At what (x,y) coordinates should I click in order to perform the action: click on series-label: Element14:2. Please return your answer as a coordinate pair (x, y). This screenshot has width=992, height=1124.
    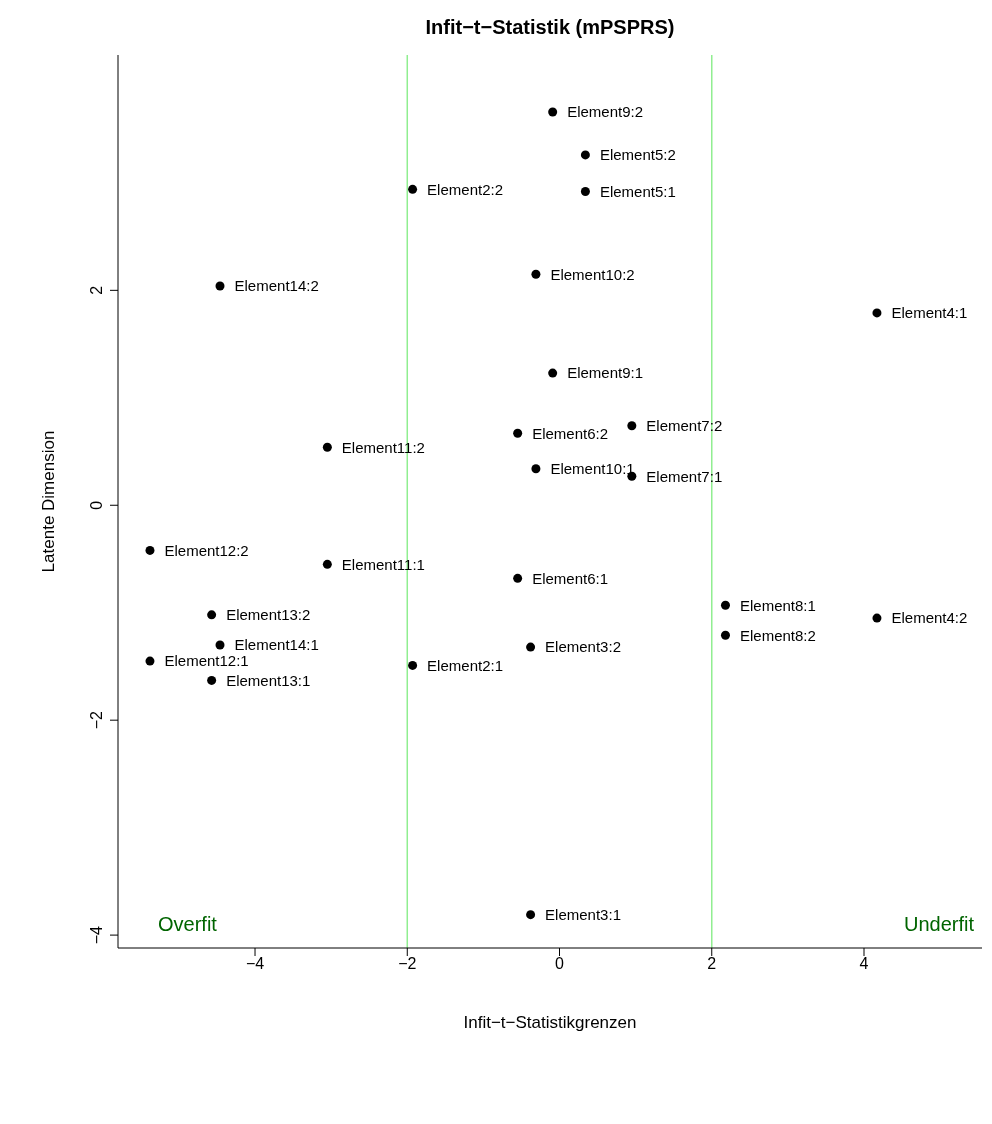
    Looking at the image, I should click on (276, 286).